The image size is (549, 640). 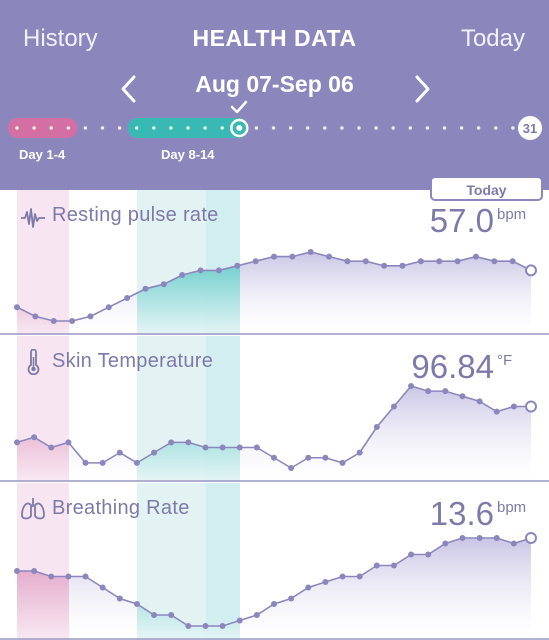 I want to click on thermometer-icon, so click(x=33, y=362).